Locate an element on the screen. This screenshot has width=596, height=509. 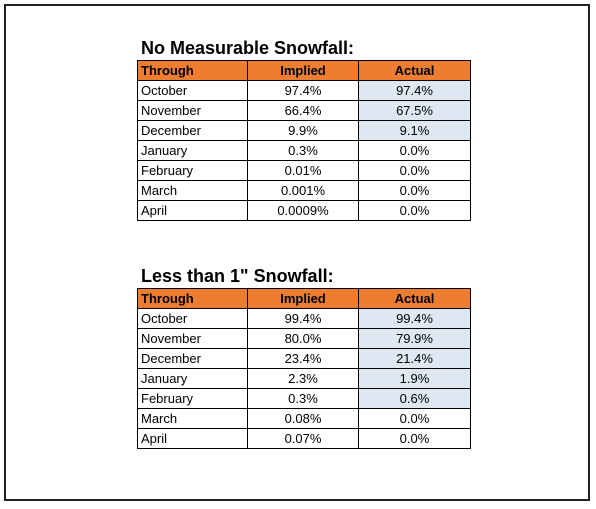
actual-cell: 97.4% is located at coordinates (414, 90).